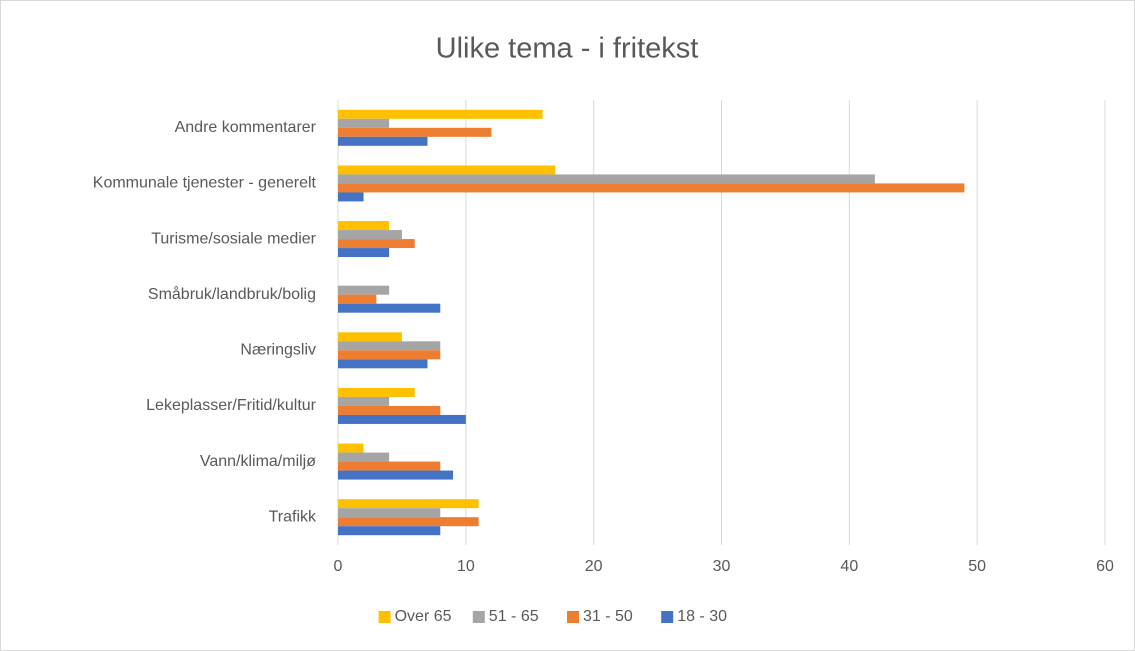  I want to click on y-tick-label: Andre kommentarer, so click(246, 127).